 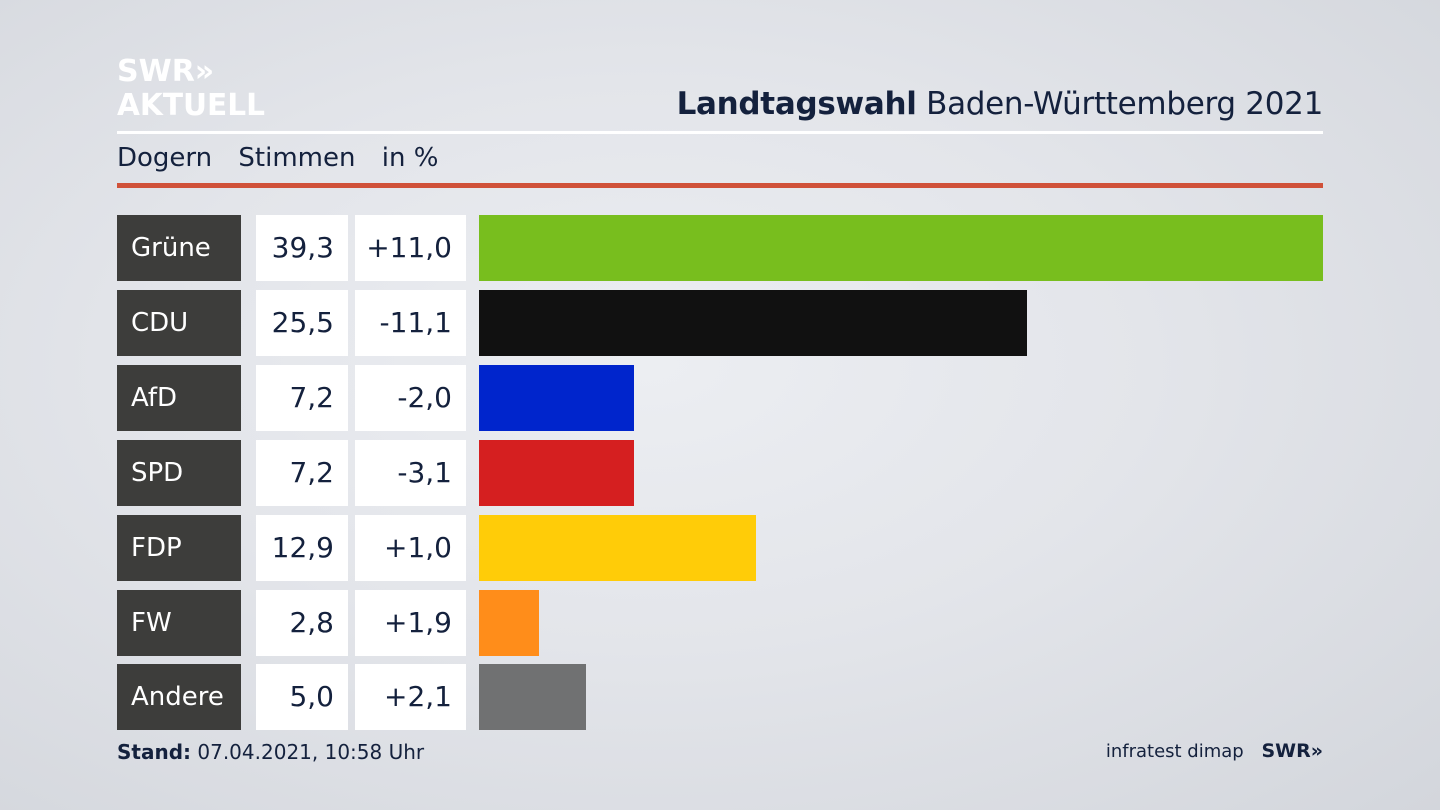 I want to click on vote-share-value: 5,0, so click(x=302, y=697).